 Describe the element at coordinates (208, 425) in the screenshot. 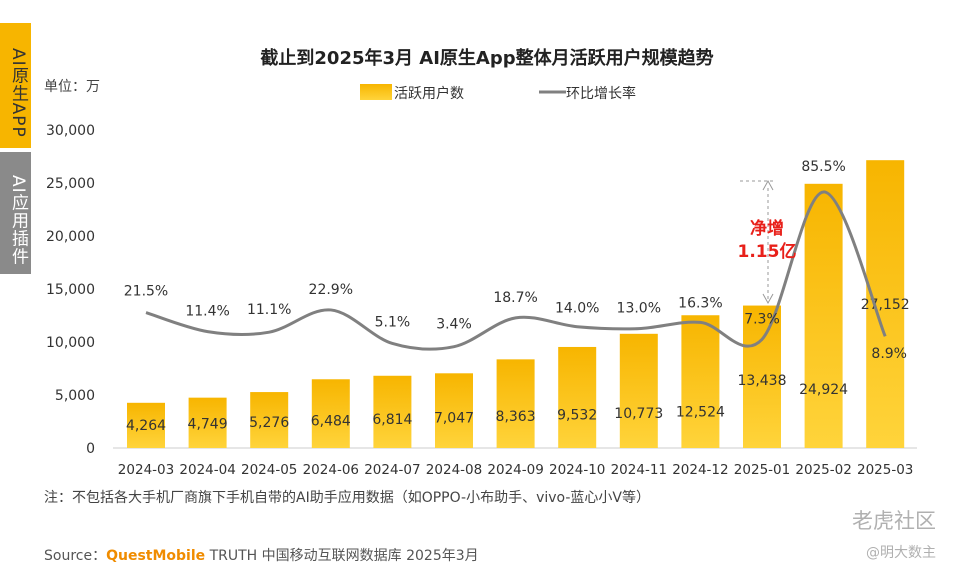

I see `bar-value-label: 4,749` at that location.